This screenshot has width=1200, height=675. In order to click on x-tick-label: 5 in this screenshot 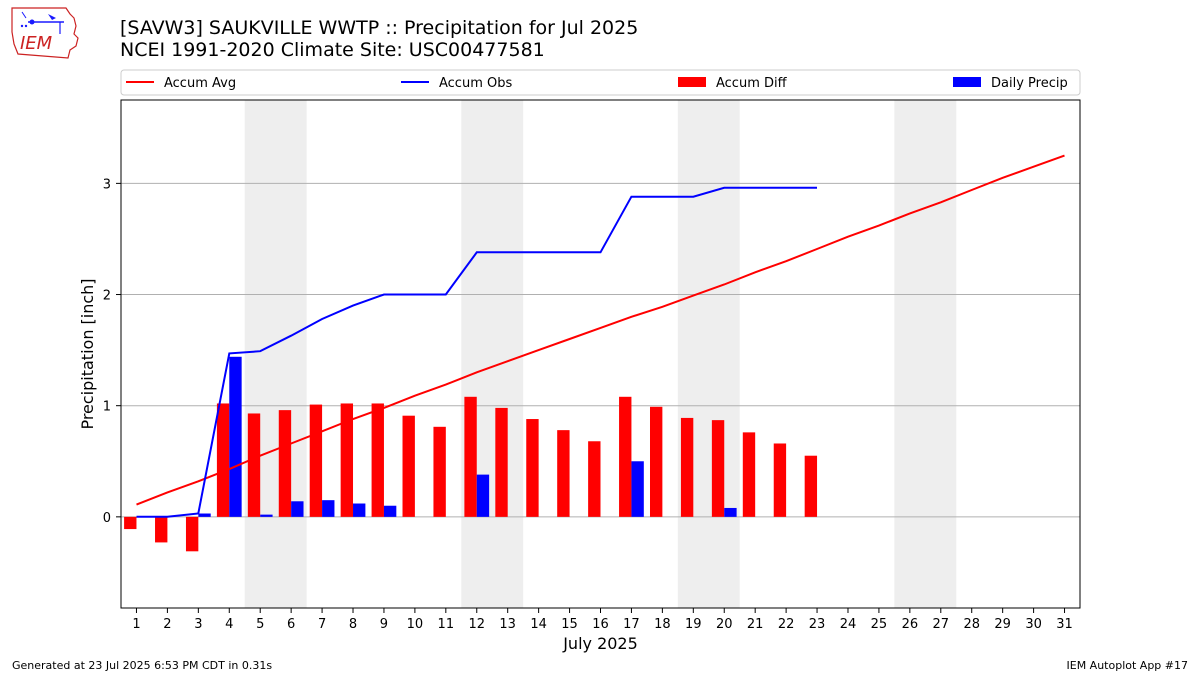, I will do `click(260, 624)`.